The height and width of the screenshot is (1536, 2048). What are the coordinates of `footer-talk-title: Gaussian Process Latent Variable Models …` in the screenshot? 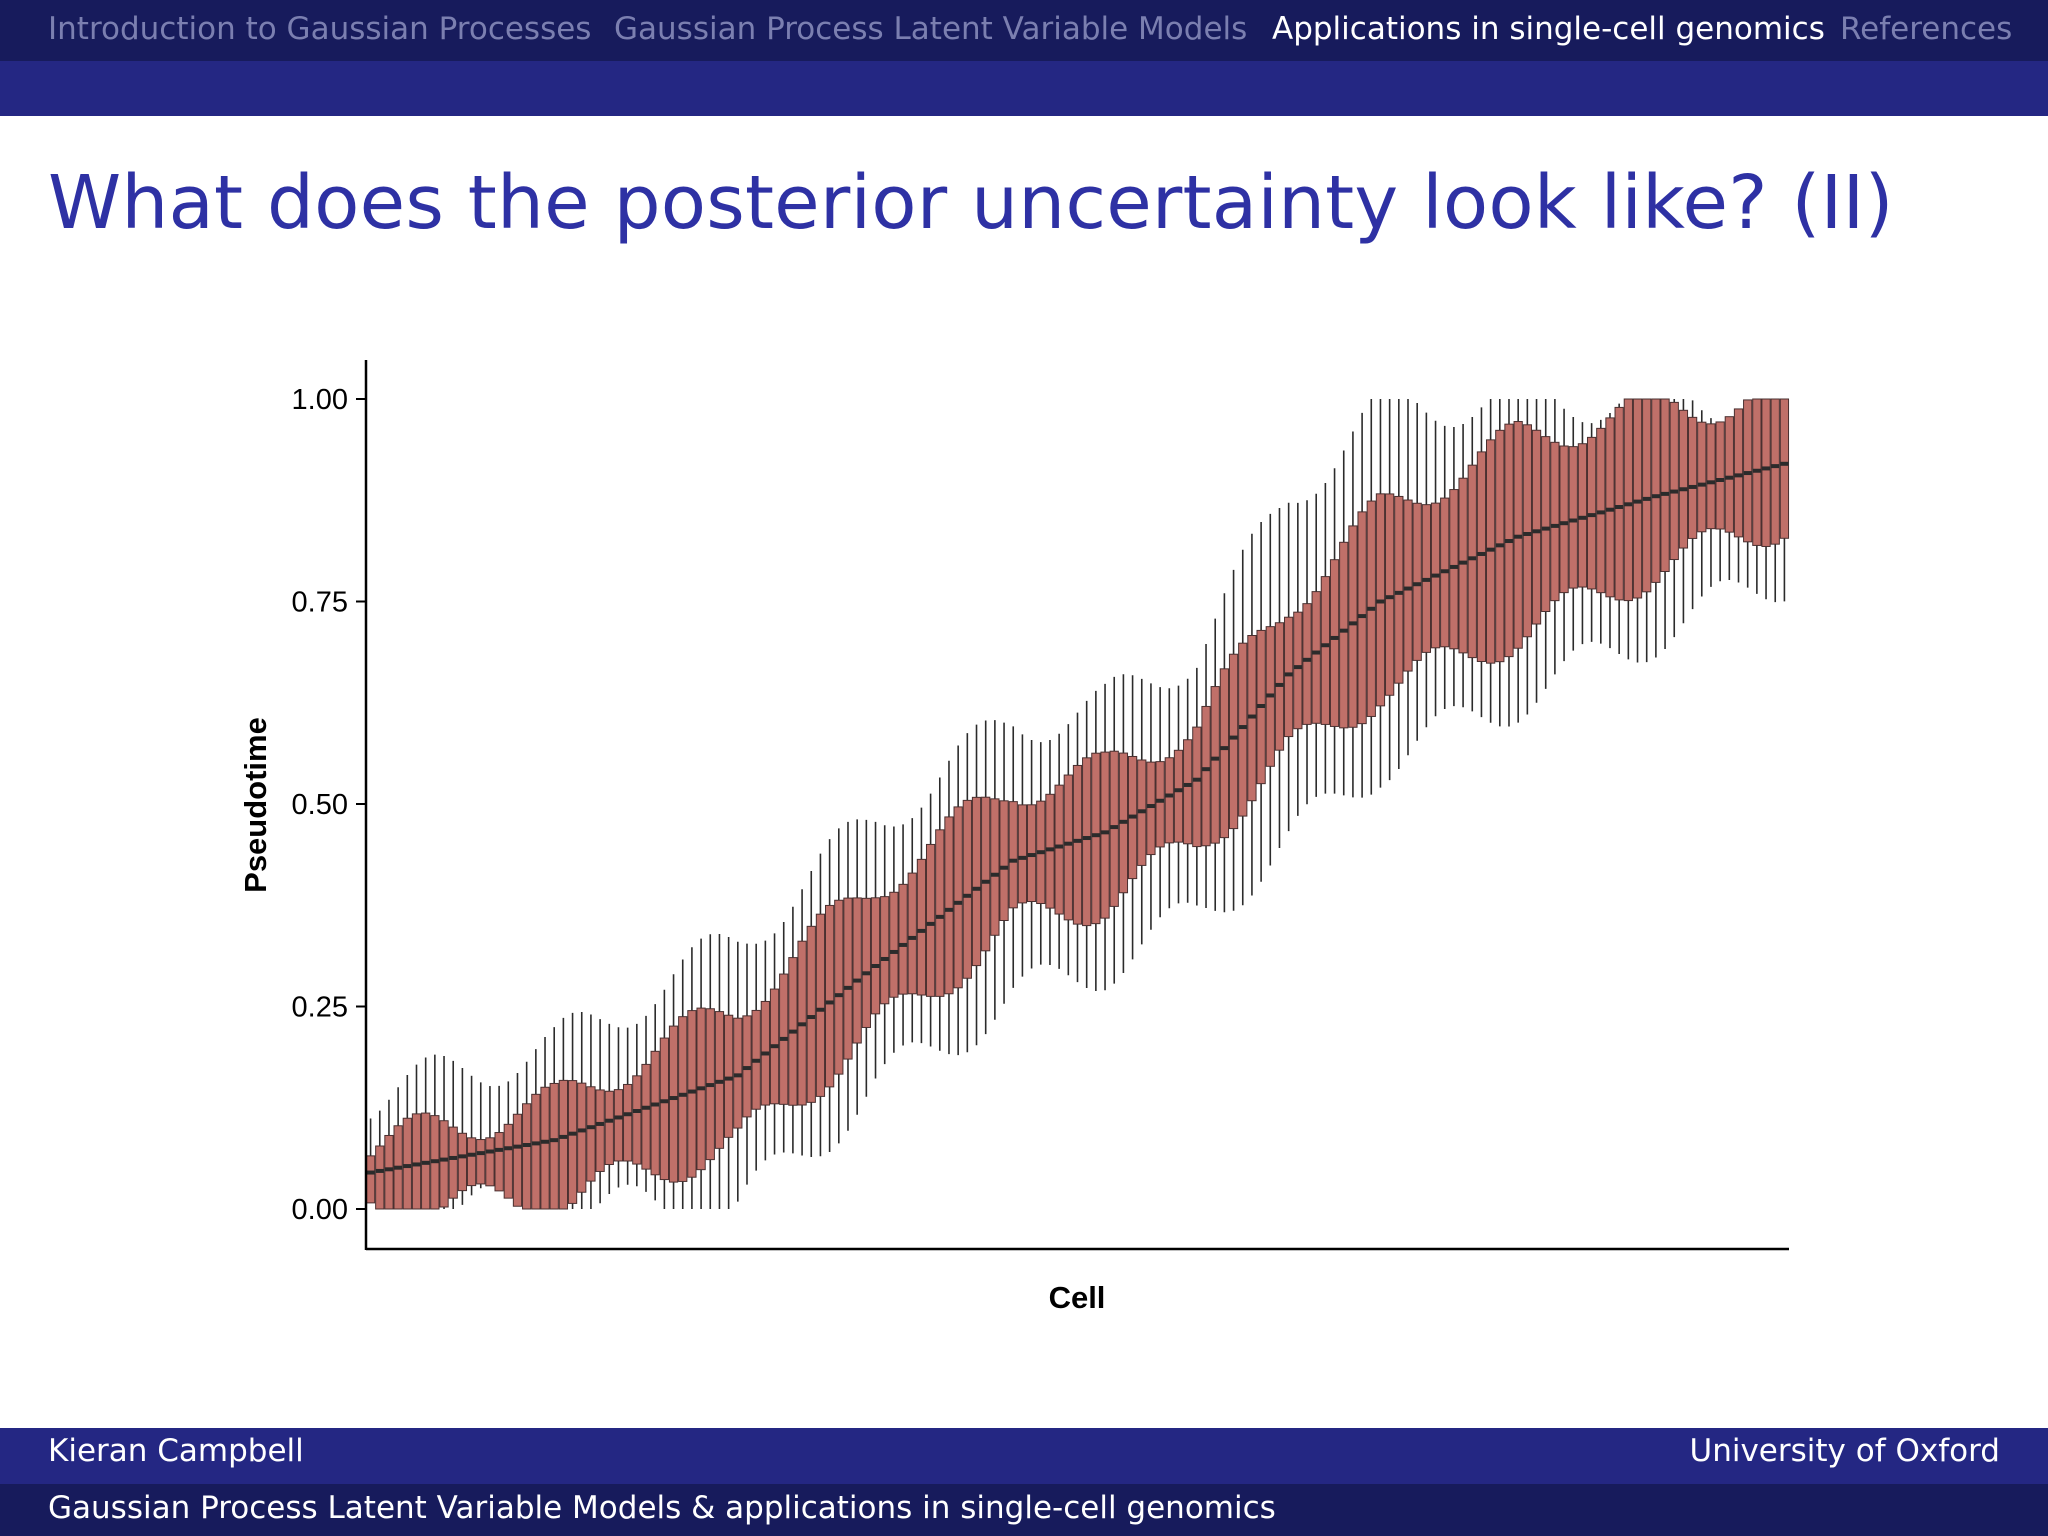 It's located at (662, 1508).